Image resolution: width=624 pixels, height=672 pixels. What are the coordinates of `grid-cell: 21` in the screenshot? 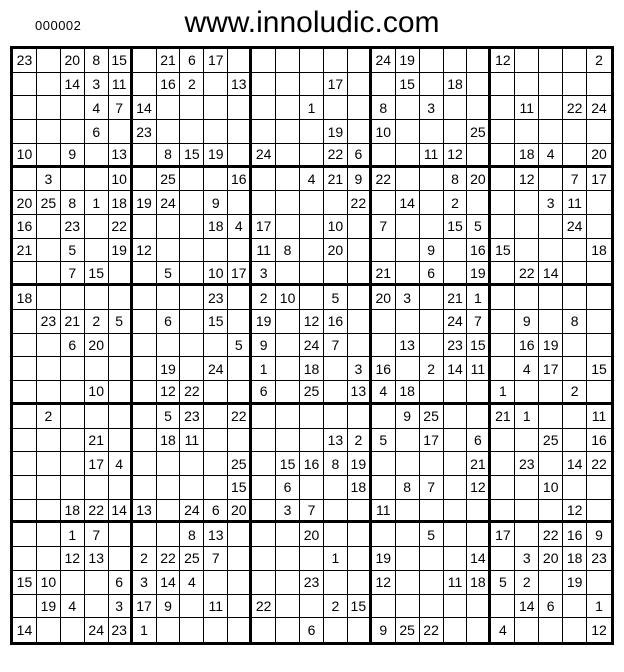 It's located at (96, 440).